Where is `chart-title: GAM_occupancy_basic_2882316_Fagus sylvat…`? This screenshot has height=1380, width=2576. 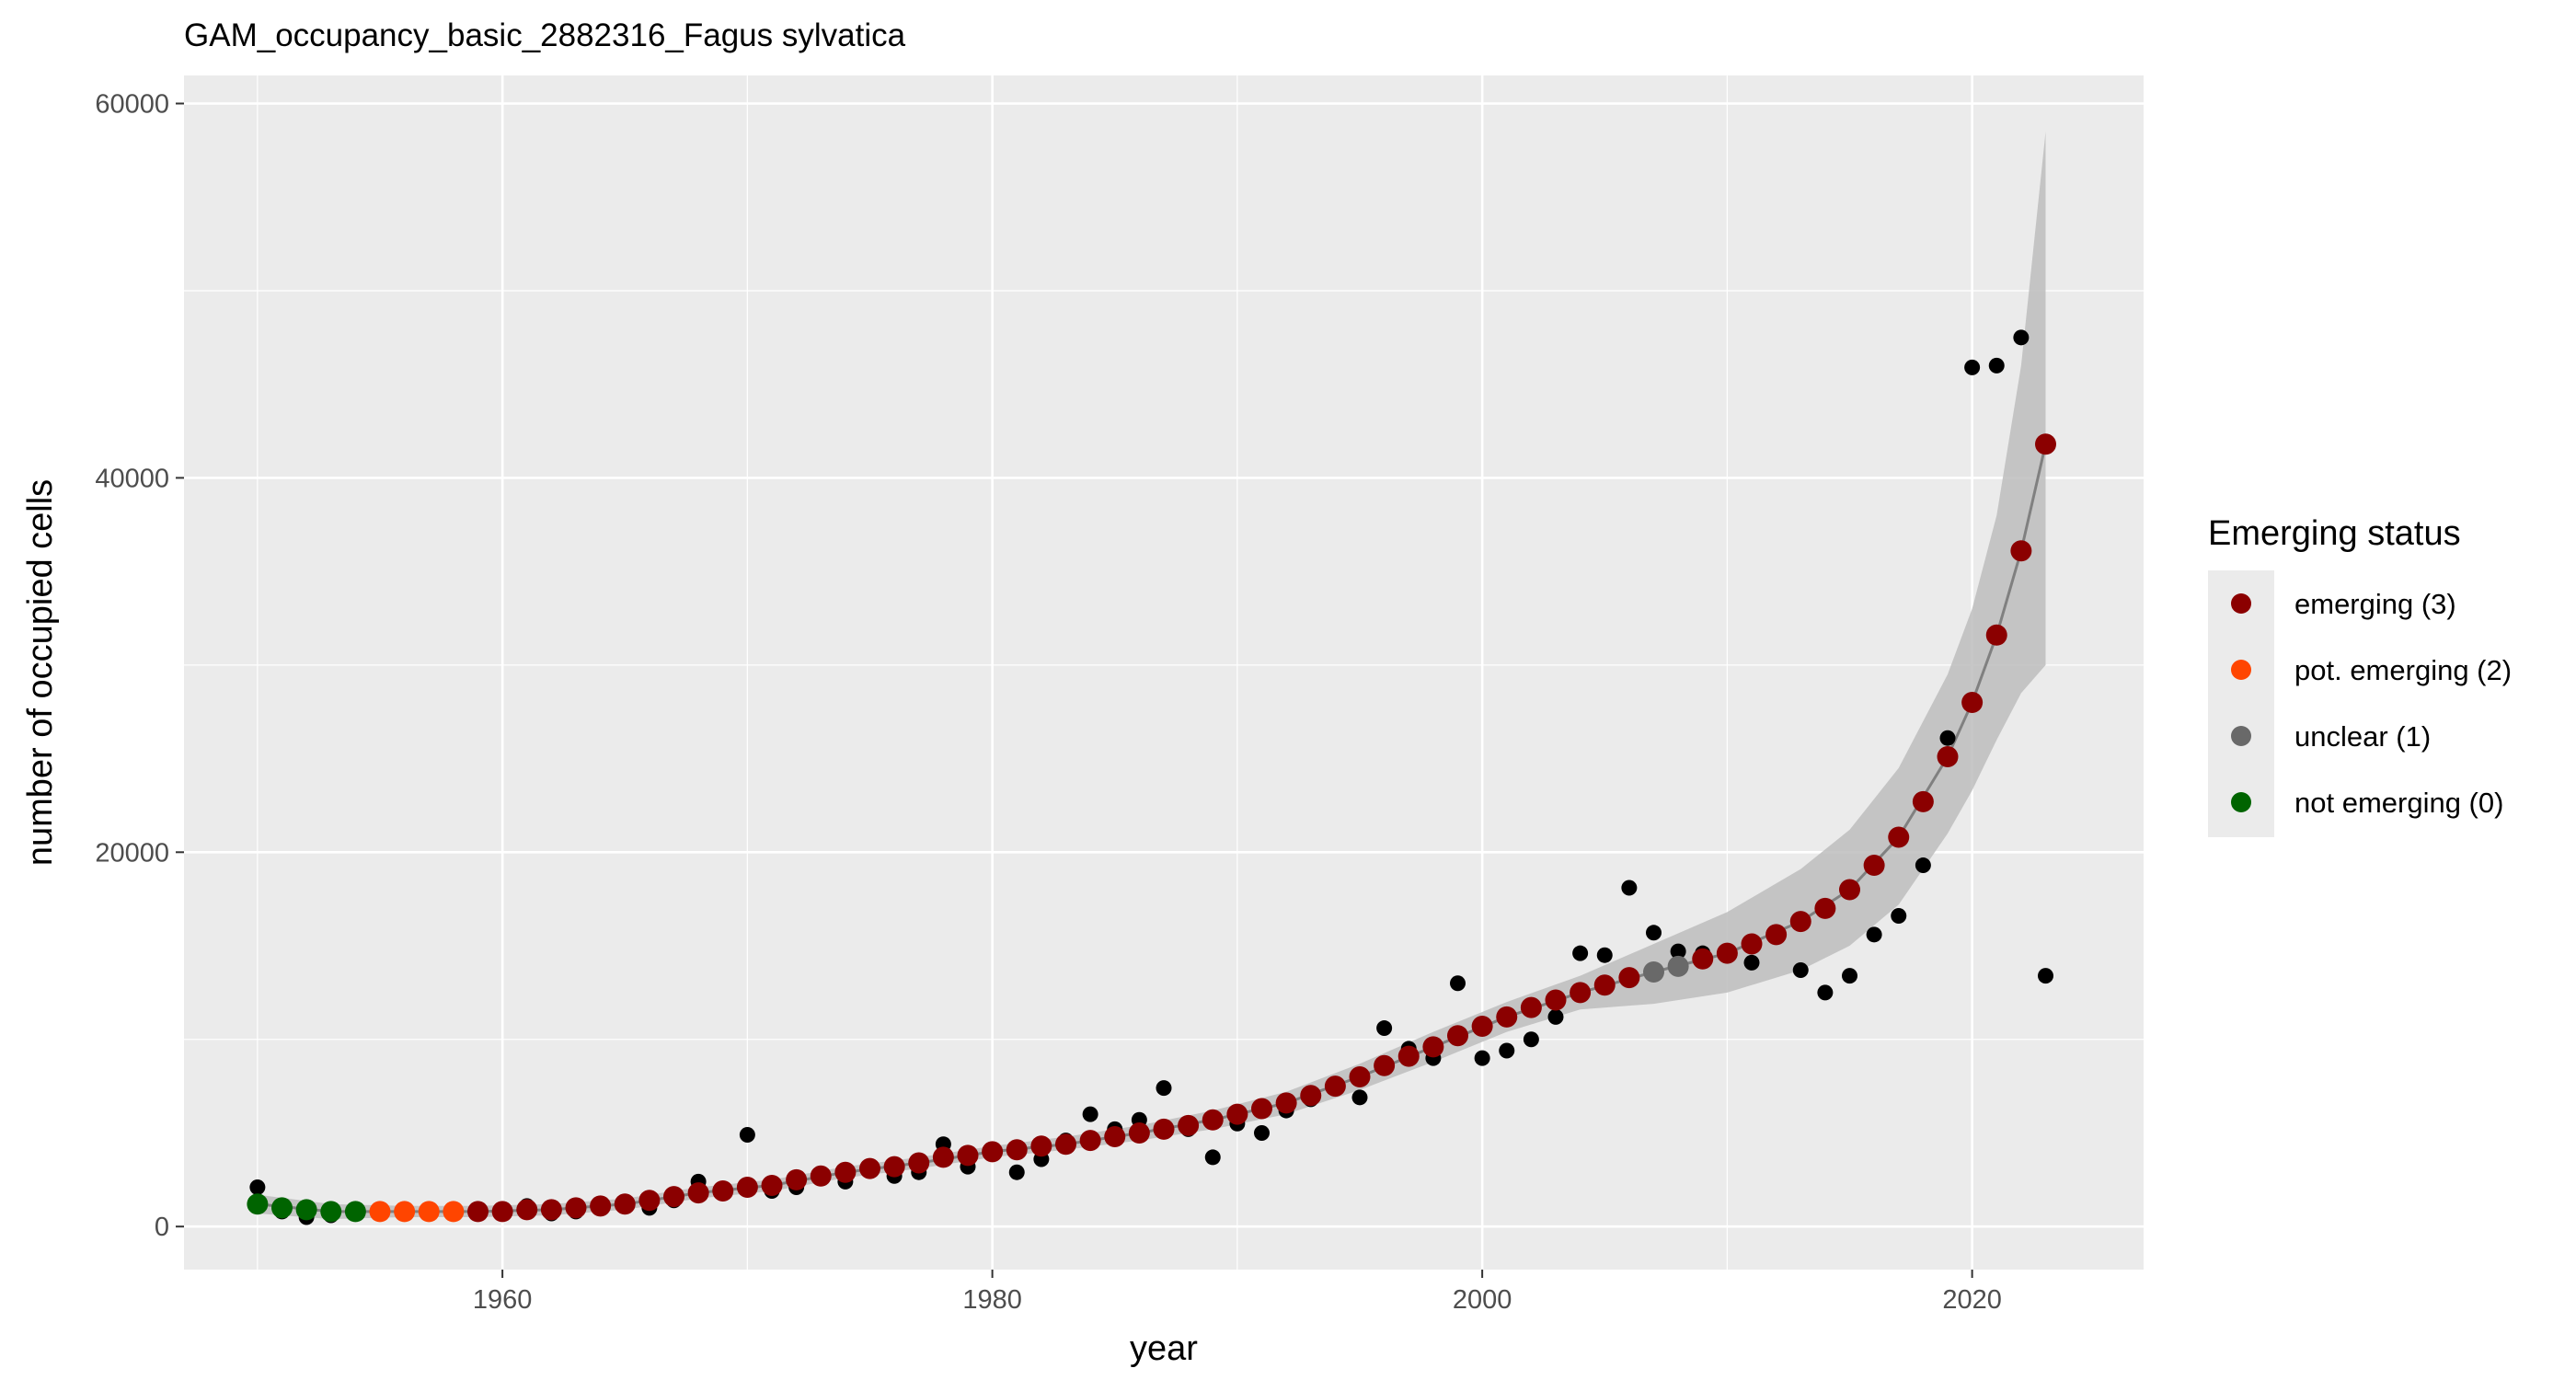
chart-title: GAM_occupancy_basic_2882316_Fagus sylvat… is located at coordinates (545, 35).